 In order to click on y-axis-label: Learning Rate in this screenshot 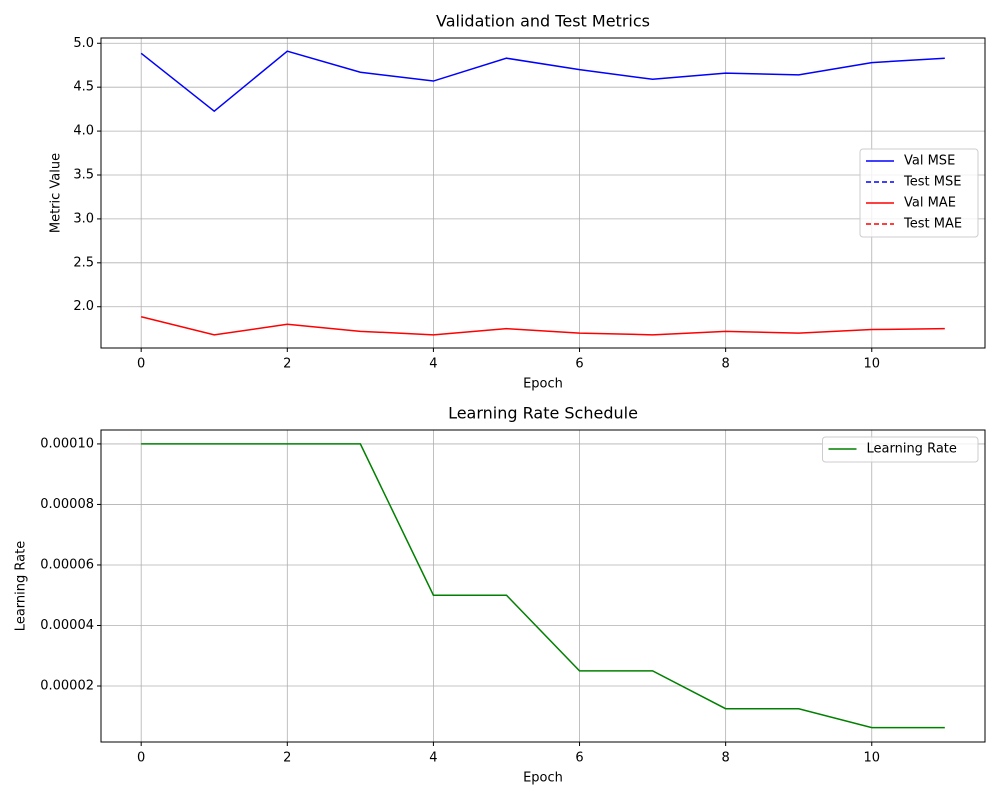, I will do `click(21, 586)`.